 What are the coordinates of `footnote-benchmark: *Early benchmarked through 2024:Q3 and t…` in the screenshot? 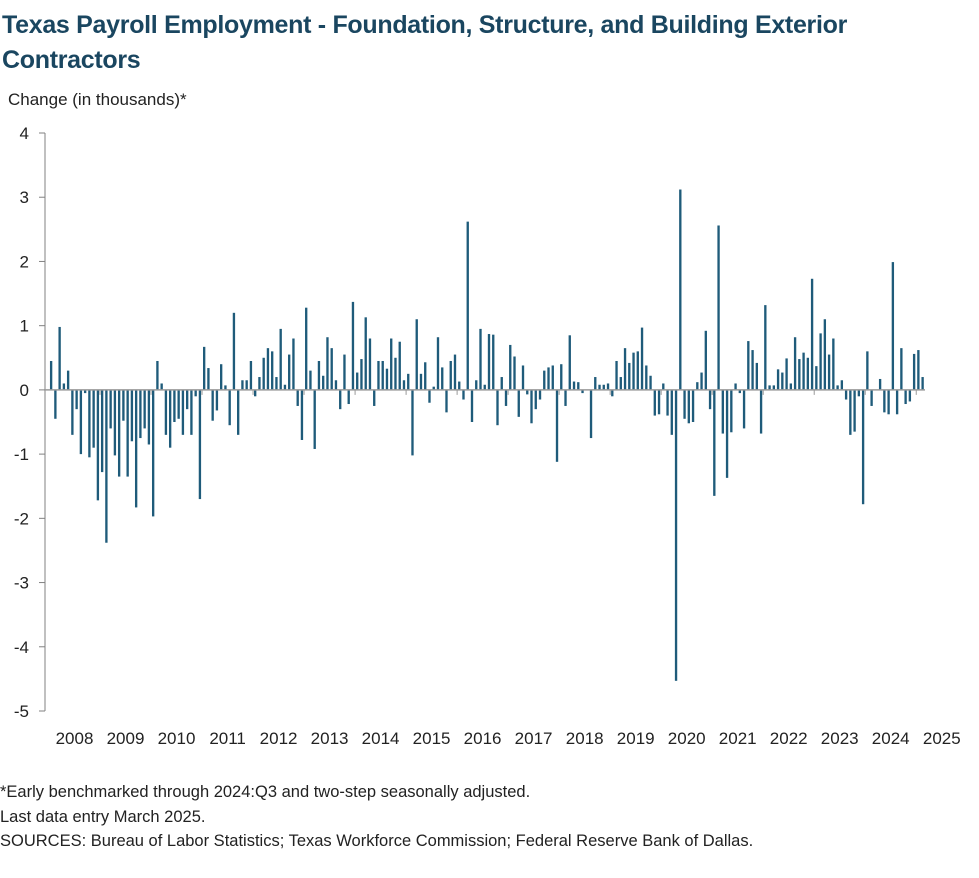 It's located at (265, 792).